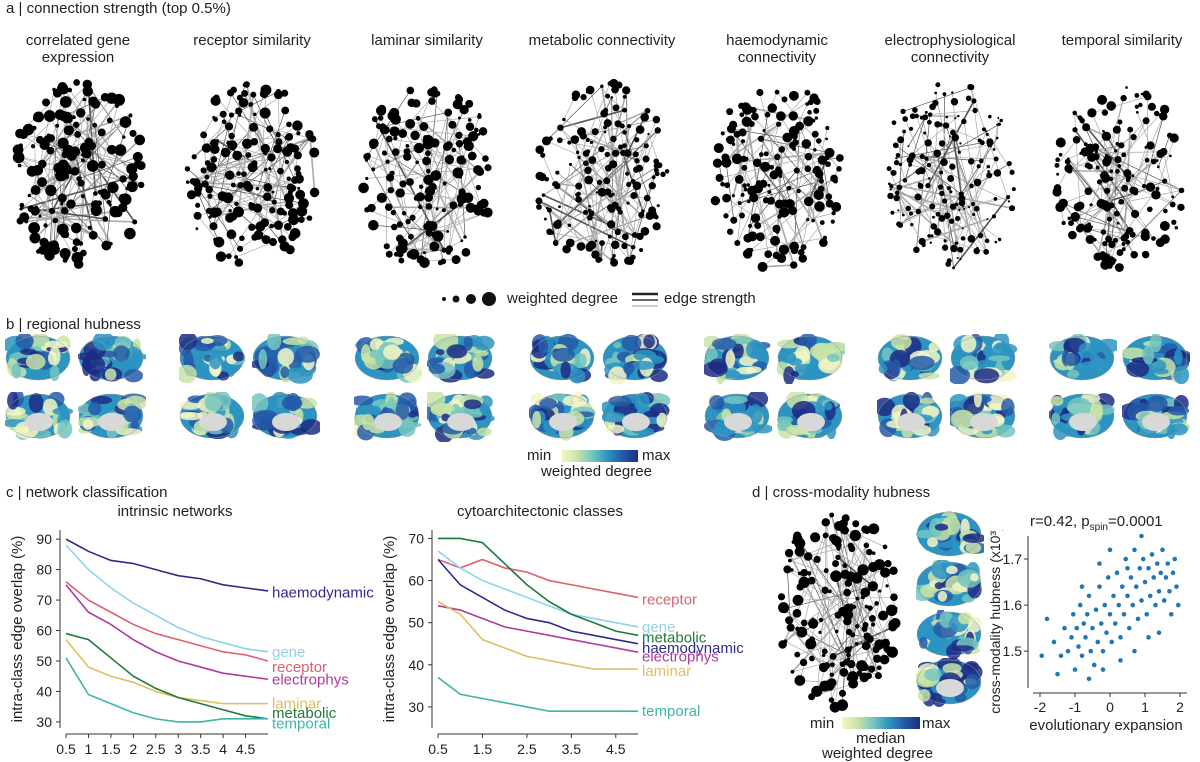 Image resolution: width=1200 pixels, height=762 pixels. I want to click on stat-prefix: r=0.42, p, so click(1060, 521).